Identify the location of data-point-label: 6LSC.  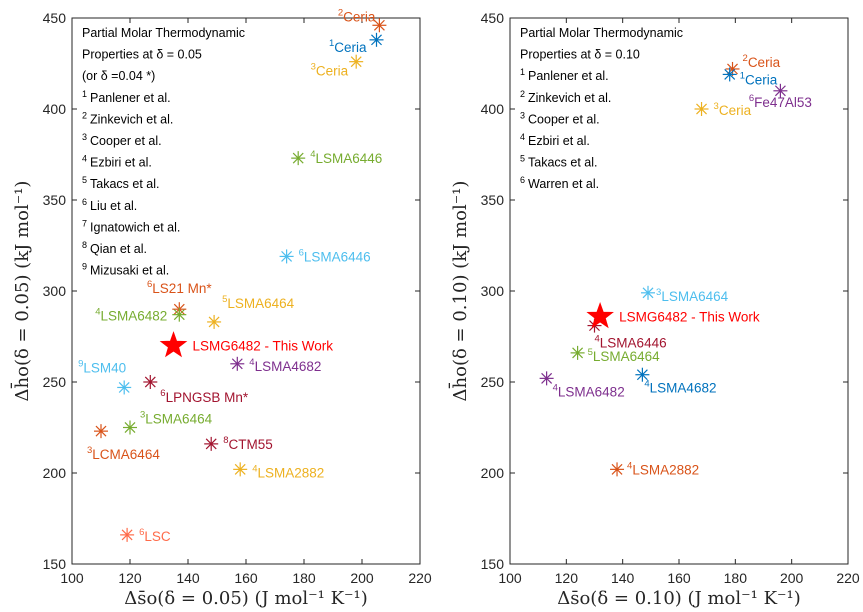
(155, 535).